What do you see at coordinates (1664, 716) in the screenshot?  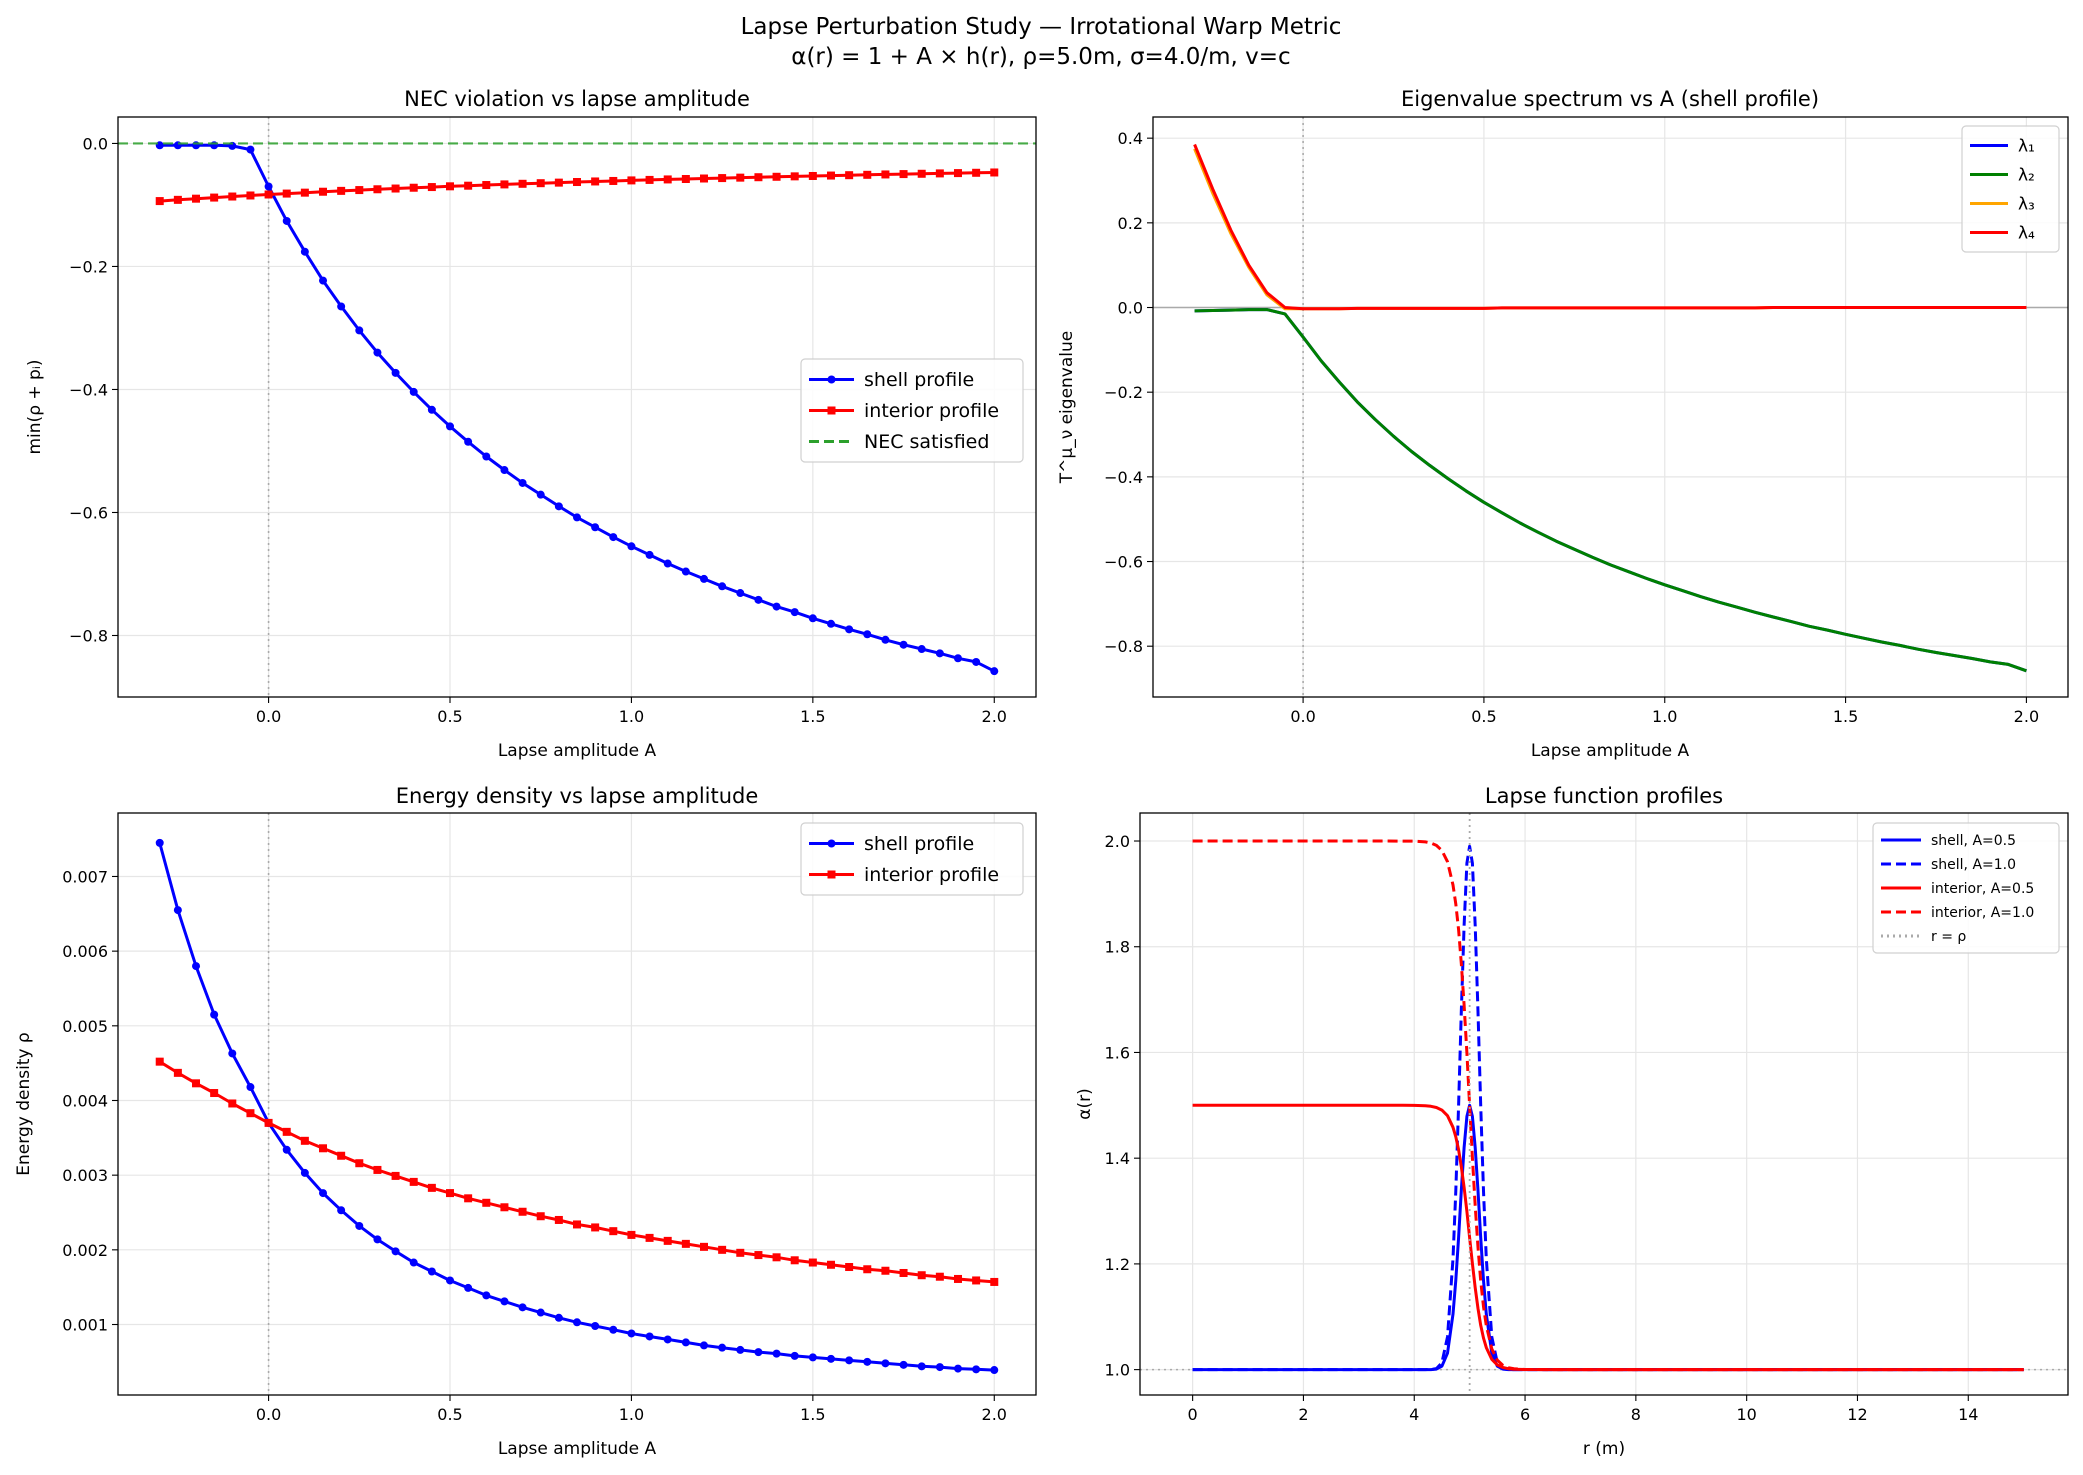 I see `x-tick-label: 1.0` at bounding box center [1664, 716].